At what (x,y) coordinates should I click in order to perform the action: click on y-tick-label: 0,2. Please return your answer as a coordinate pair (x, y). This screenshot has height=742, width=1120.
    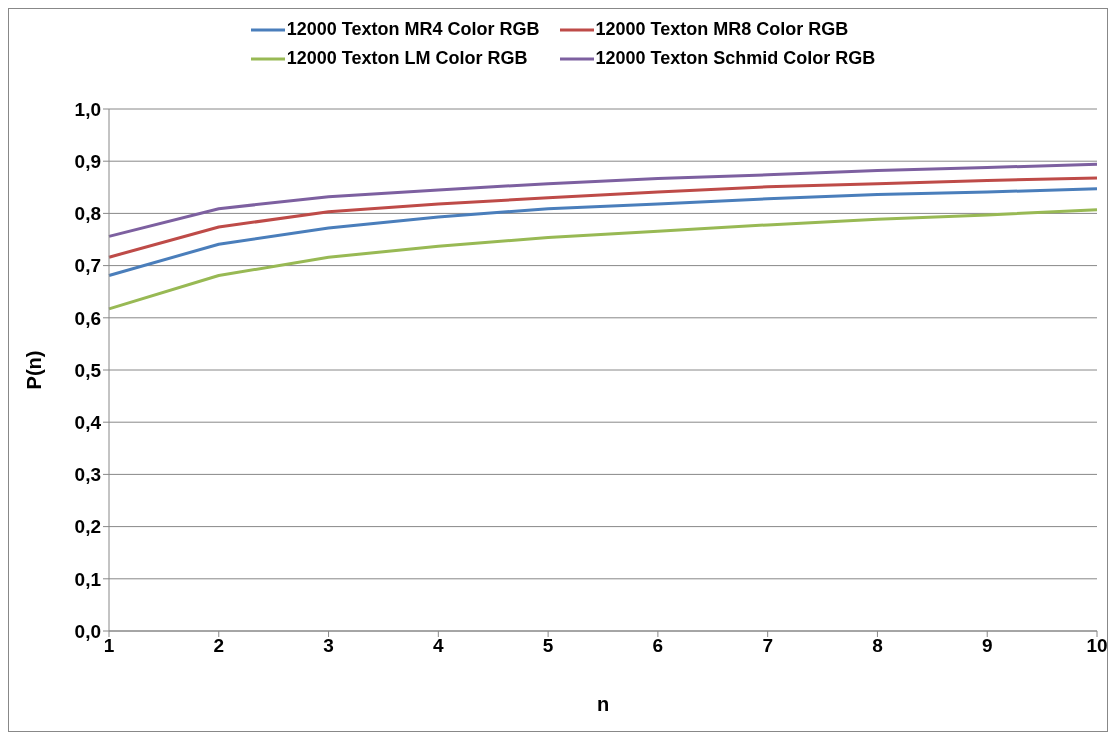
    Looking at the image, I should click on (87, 527).